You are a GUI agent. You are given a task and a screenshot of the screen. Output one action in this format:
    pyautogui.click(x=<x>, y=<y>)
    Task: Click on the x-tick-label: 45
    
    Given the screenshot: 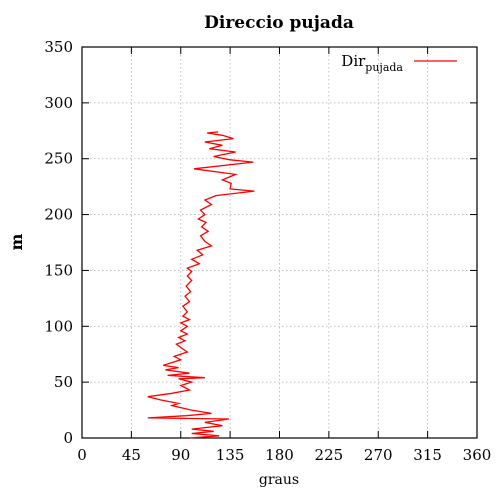 What is the action you would take?
    pyautogui.click(x=131, y=455)
    